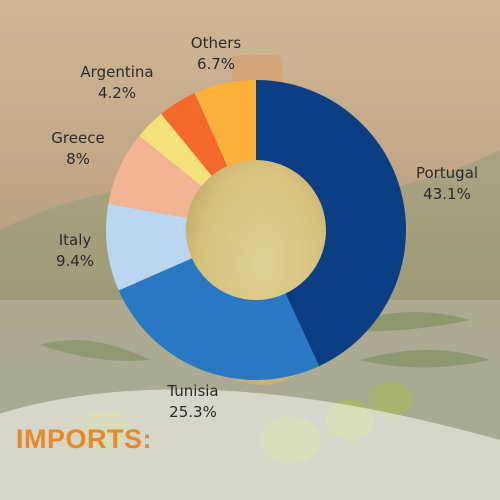 This screenshot has height=500, width=500. Describe the element at coordinates (225, 123) in the screenshot. I see `slice-others` at that location.